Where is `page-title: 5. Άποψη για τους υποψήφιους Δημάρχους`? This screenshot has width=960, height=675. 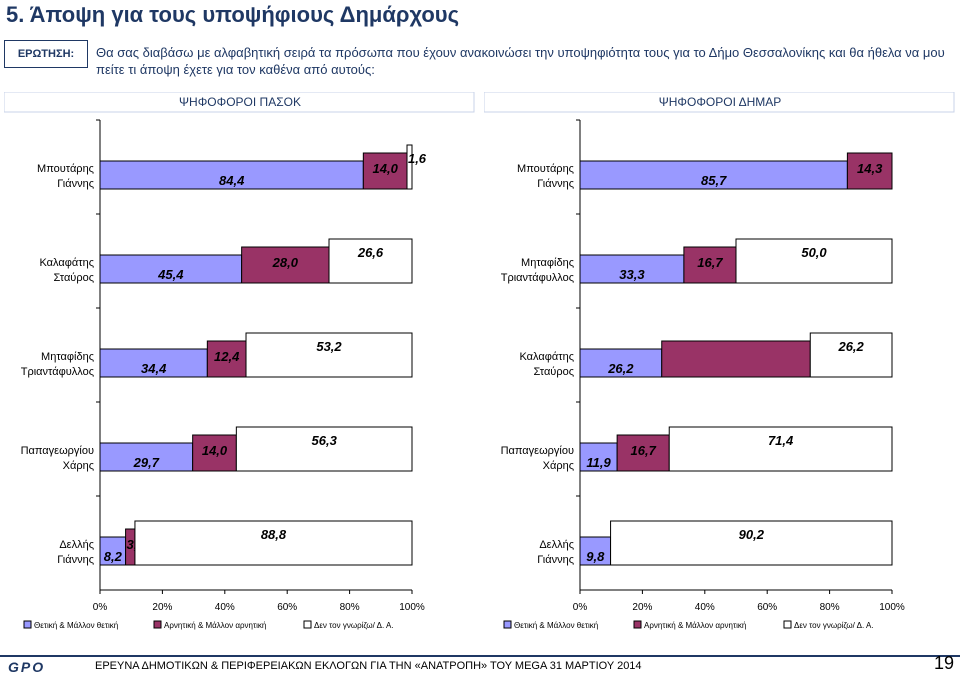 page-title: 5. Άποψη για τους υποψήφιους Δημάρχους is located at coordinates (233, 14).